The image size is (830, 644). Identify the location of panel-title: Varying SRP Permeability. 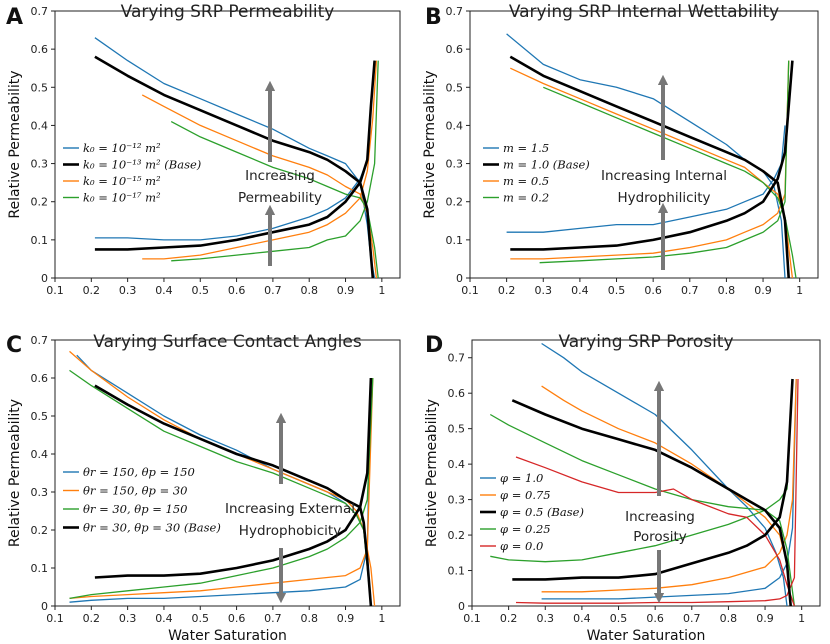
(228, 12).